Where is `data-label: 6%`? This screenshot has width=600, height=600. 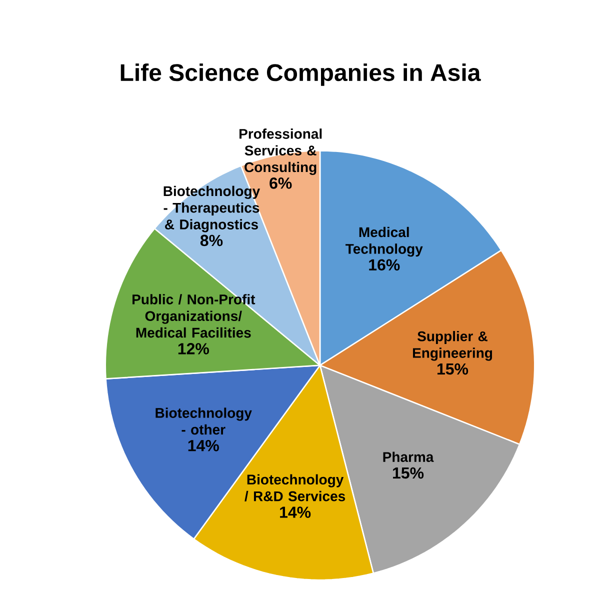 data-label: 6% is located at coordinates (281, 183).